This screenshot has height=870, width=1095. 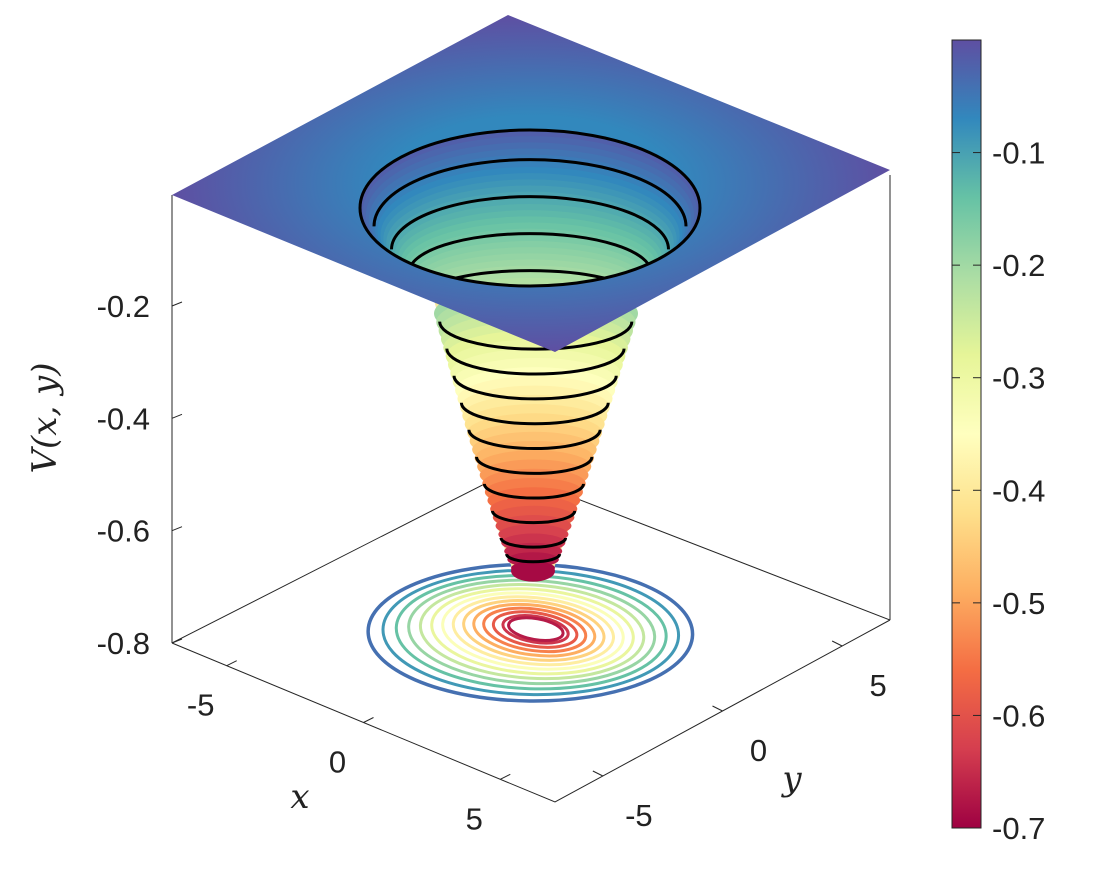 What do you see at coordinates (337, 762) in the screenshot?
I see `x-tick-label: 0` at bounding box center [337, 762].